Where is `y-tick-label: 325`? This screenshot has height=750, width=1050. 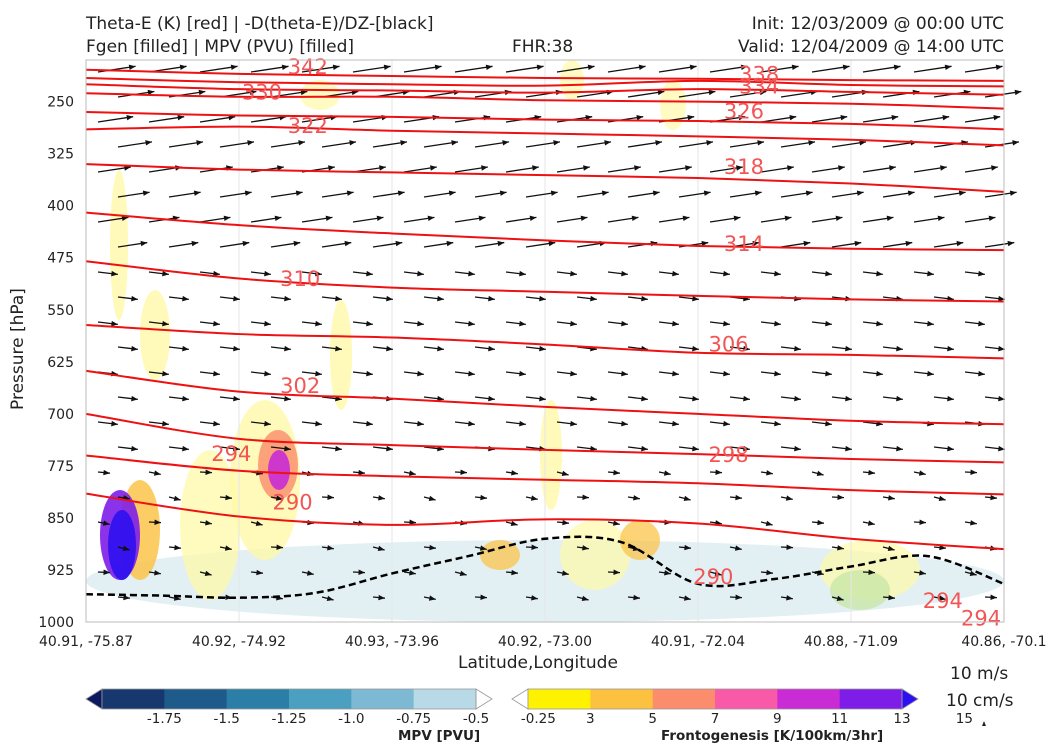
y-tick-label: 325 is located at coordinates (60, 155).